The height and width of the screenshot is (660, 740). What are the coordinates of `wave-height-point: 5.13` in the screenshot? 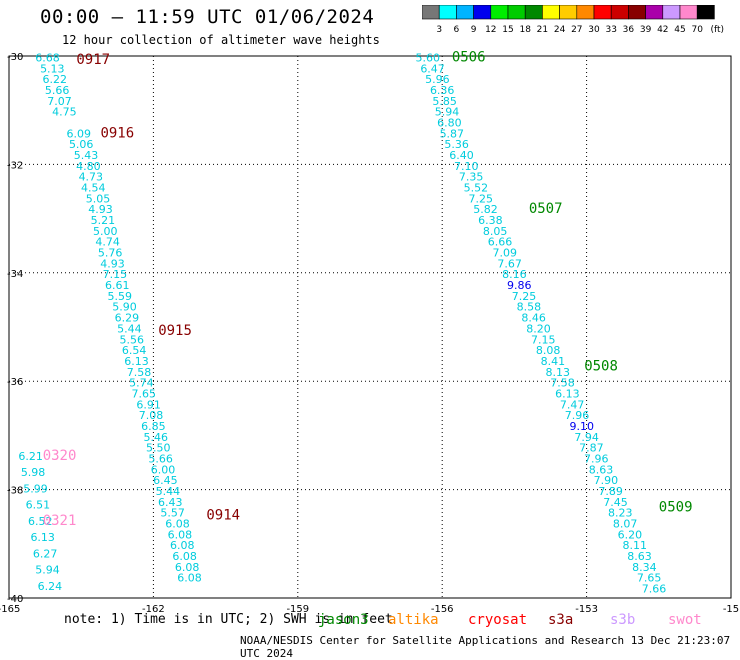 It's located at (52, 68).